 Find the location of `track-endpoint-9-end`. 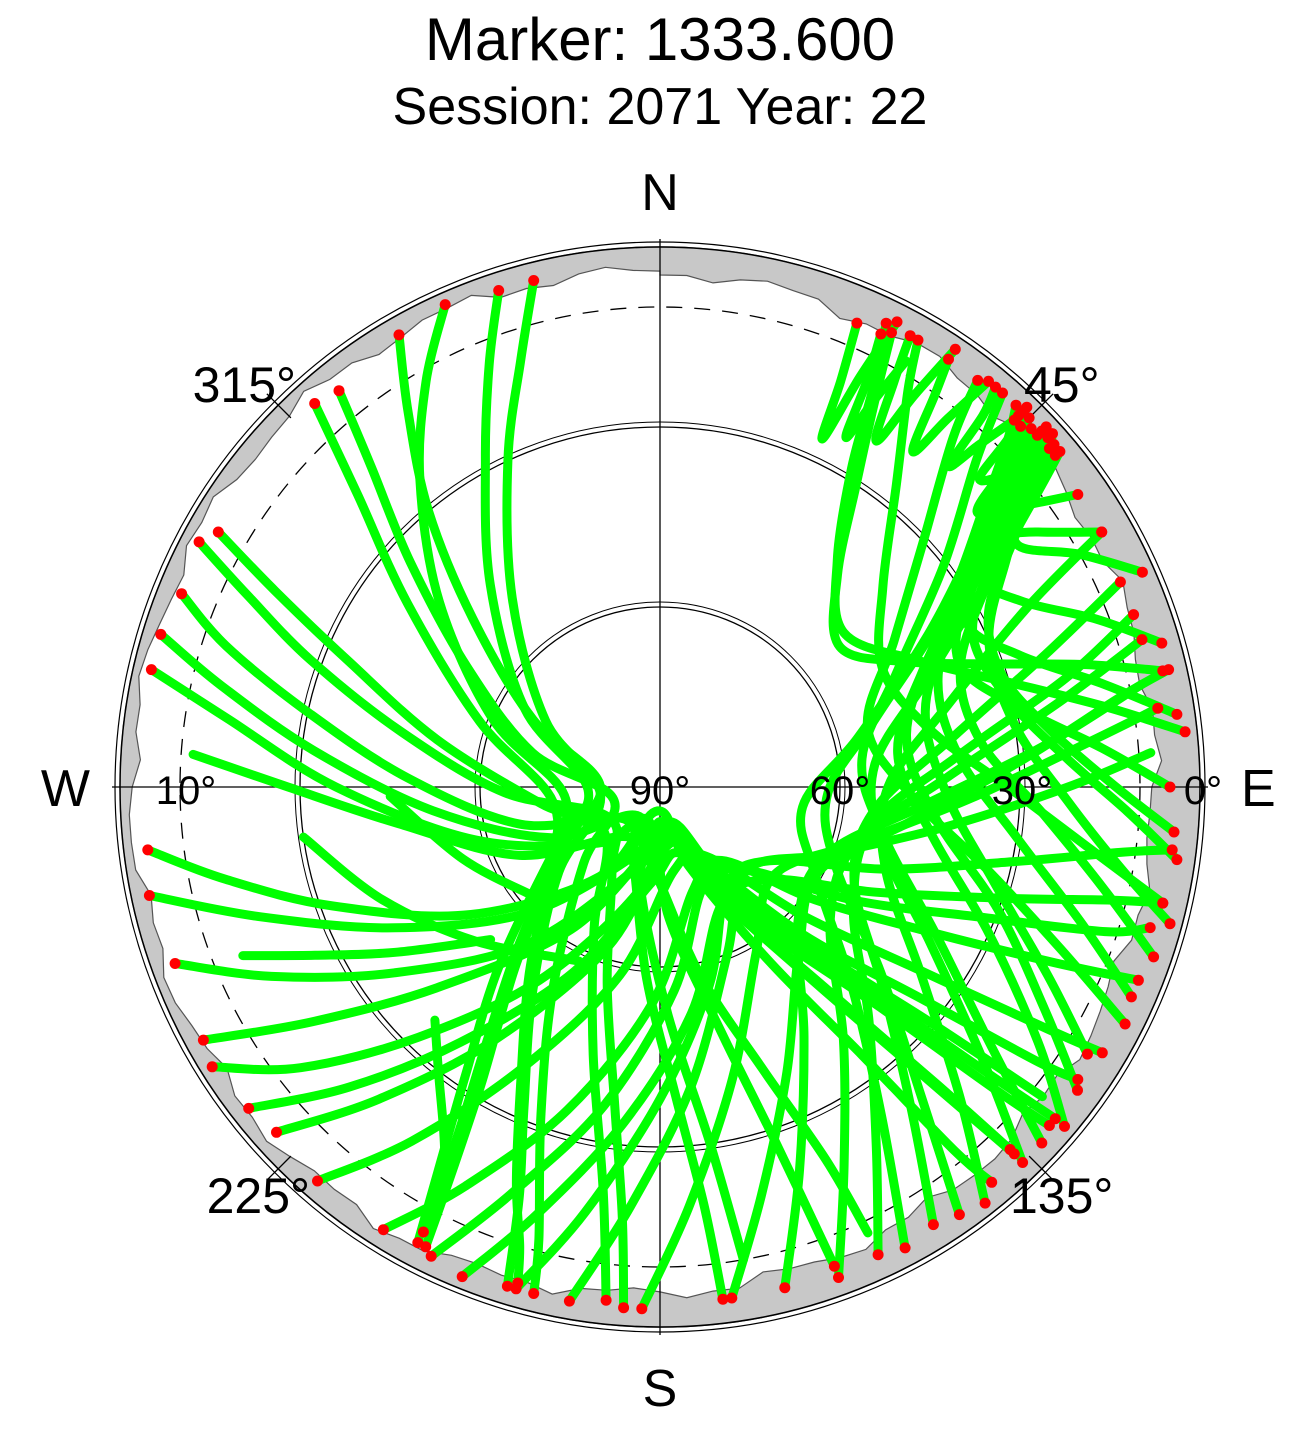

track-endpoint-9-end is located at coordinates (723, 1299).